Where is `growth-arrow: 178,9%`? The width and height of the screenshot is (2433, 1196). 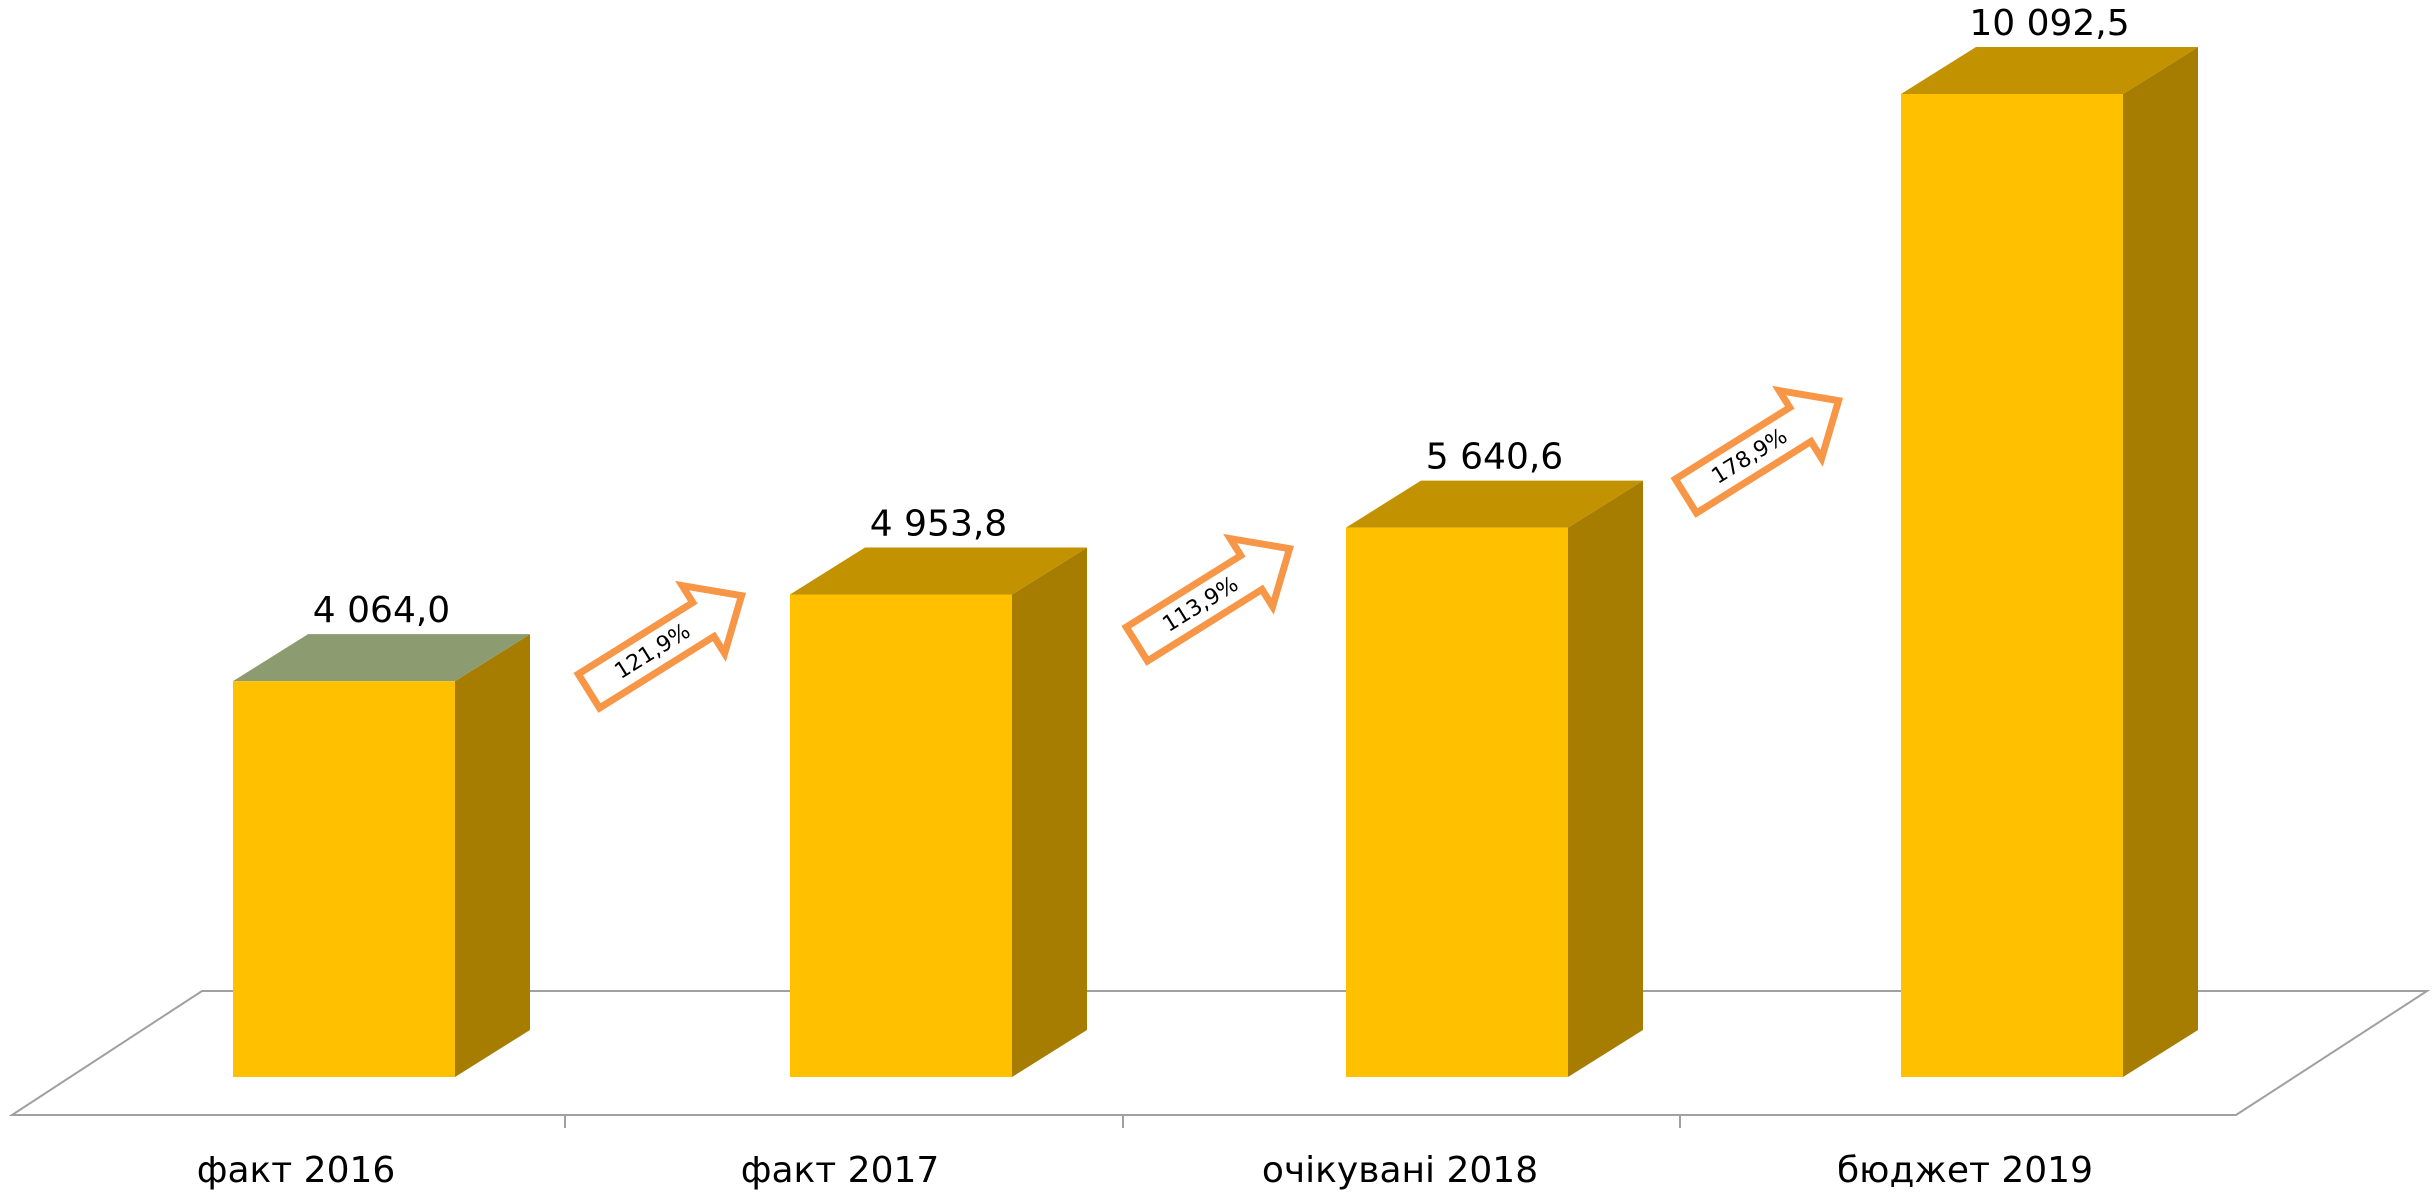 growth-arrow: 178,9% is located at coordinates (1757, 451).